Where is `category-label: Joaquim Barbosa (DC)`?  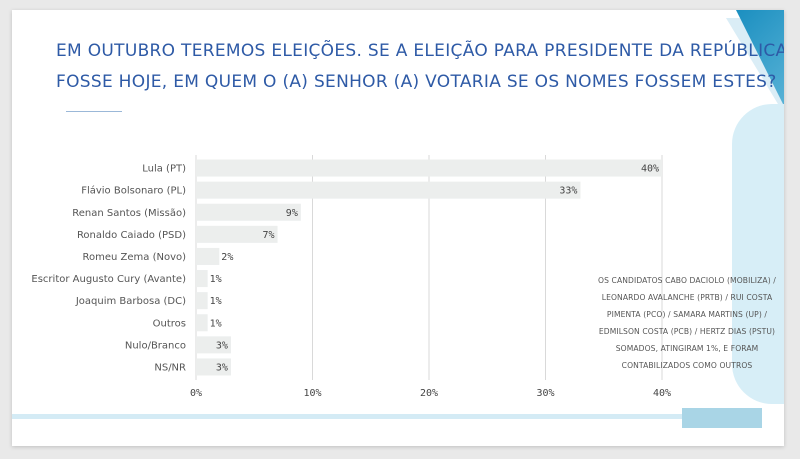 category-label: Joaquim Barbosa (DC) is located at coordinates (130, 301).